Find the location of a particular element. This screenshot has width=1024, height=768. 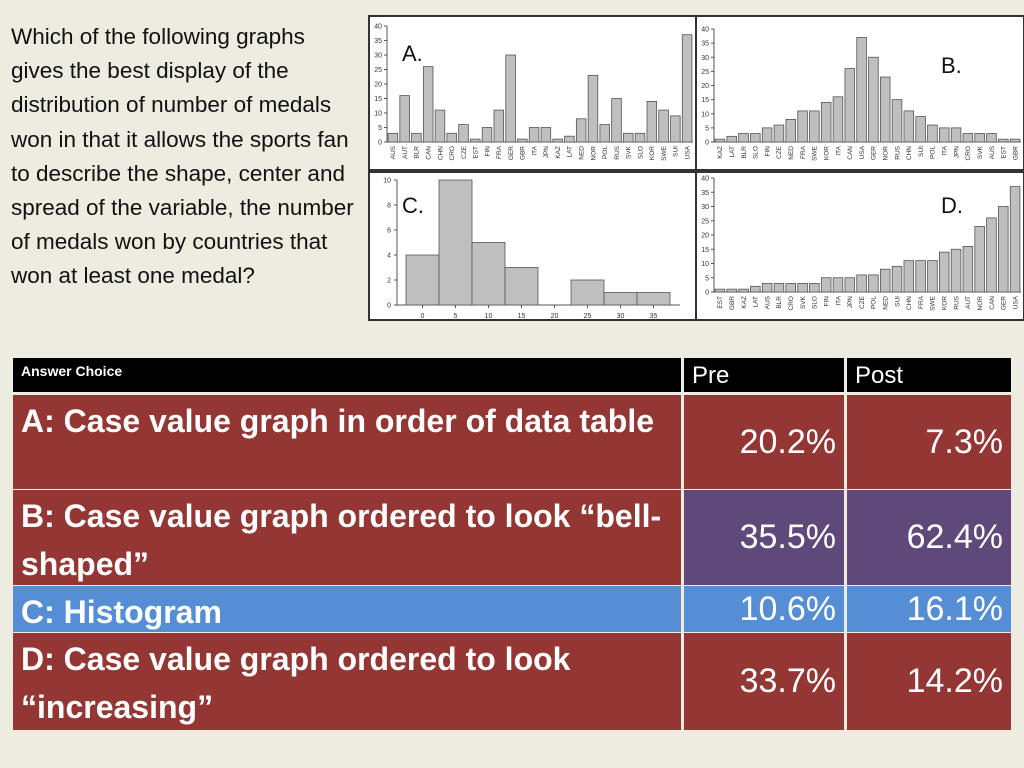

row-a-pre: 20.2% is located at coordinates (764, 442).